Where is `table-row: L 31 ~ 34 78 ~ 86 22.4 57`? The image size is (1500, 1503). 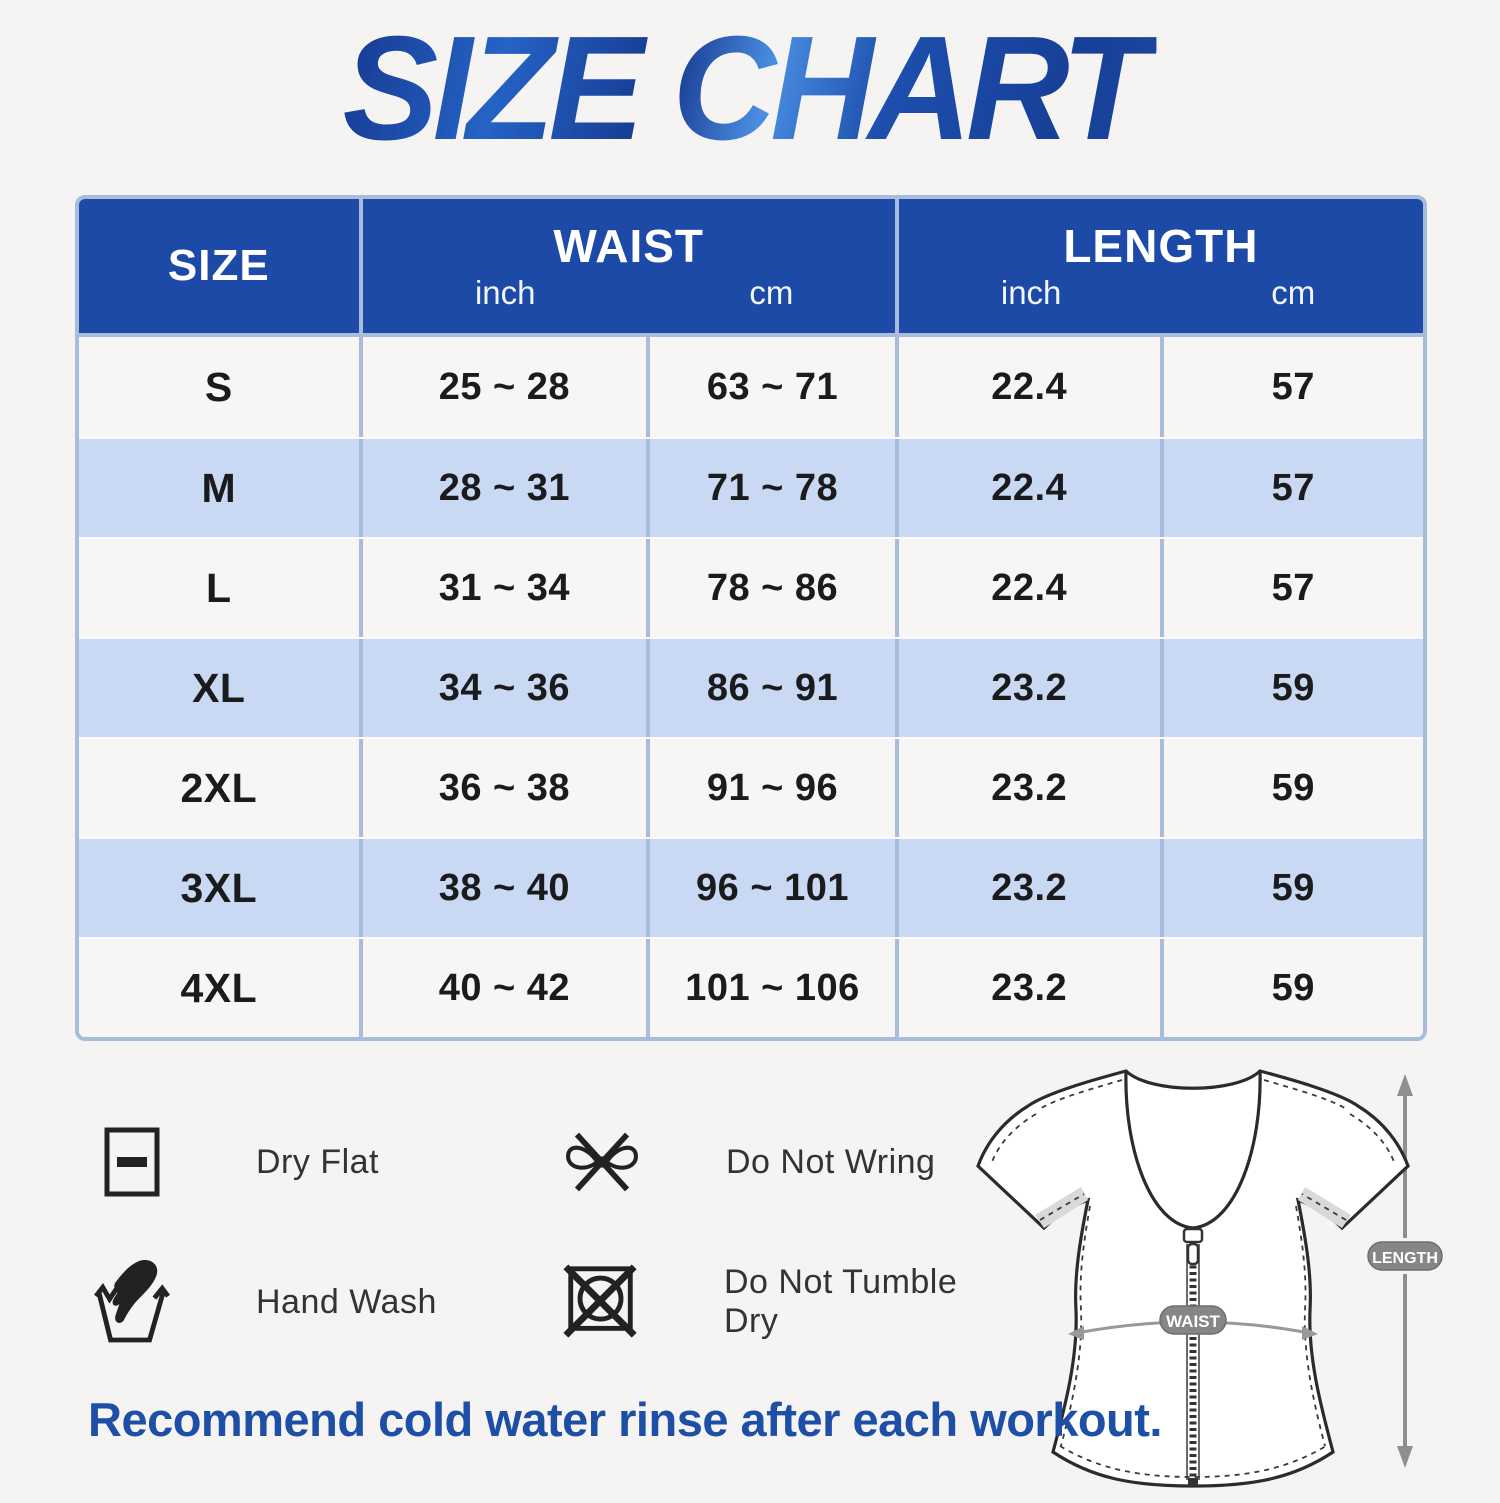
table-row: L 31 ~ 34 78 ~ 86 22.4 57 is located at coordinates (751, 587).